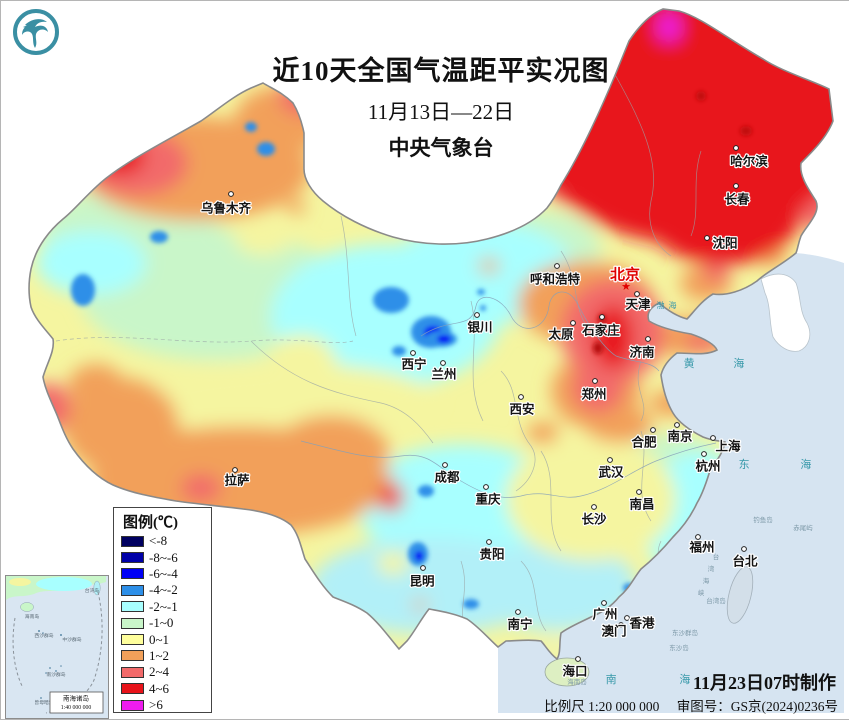 The image size is (849, 720). I want to click on geo-label: 峡, so click(701, 592).